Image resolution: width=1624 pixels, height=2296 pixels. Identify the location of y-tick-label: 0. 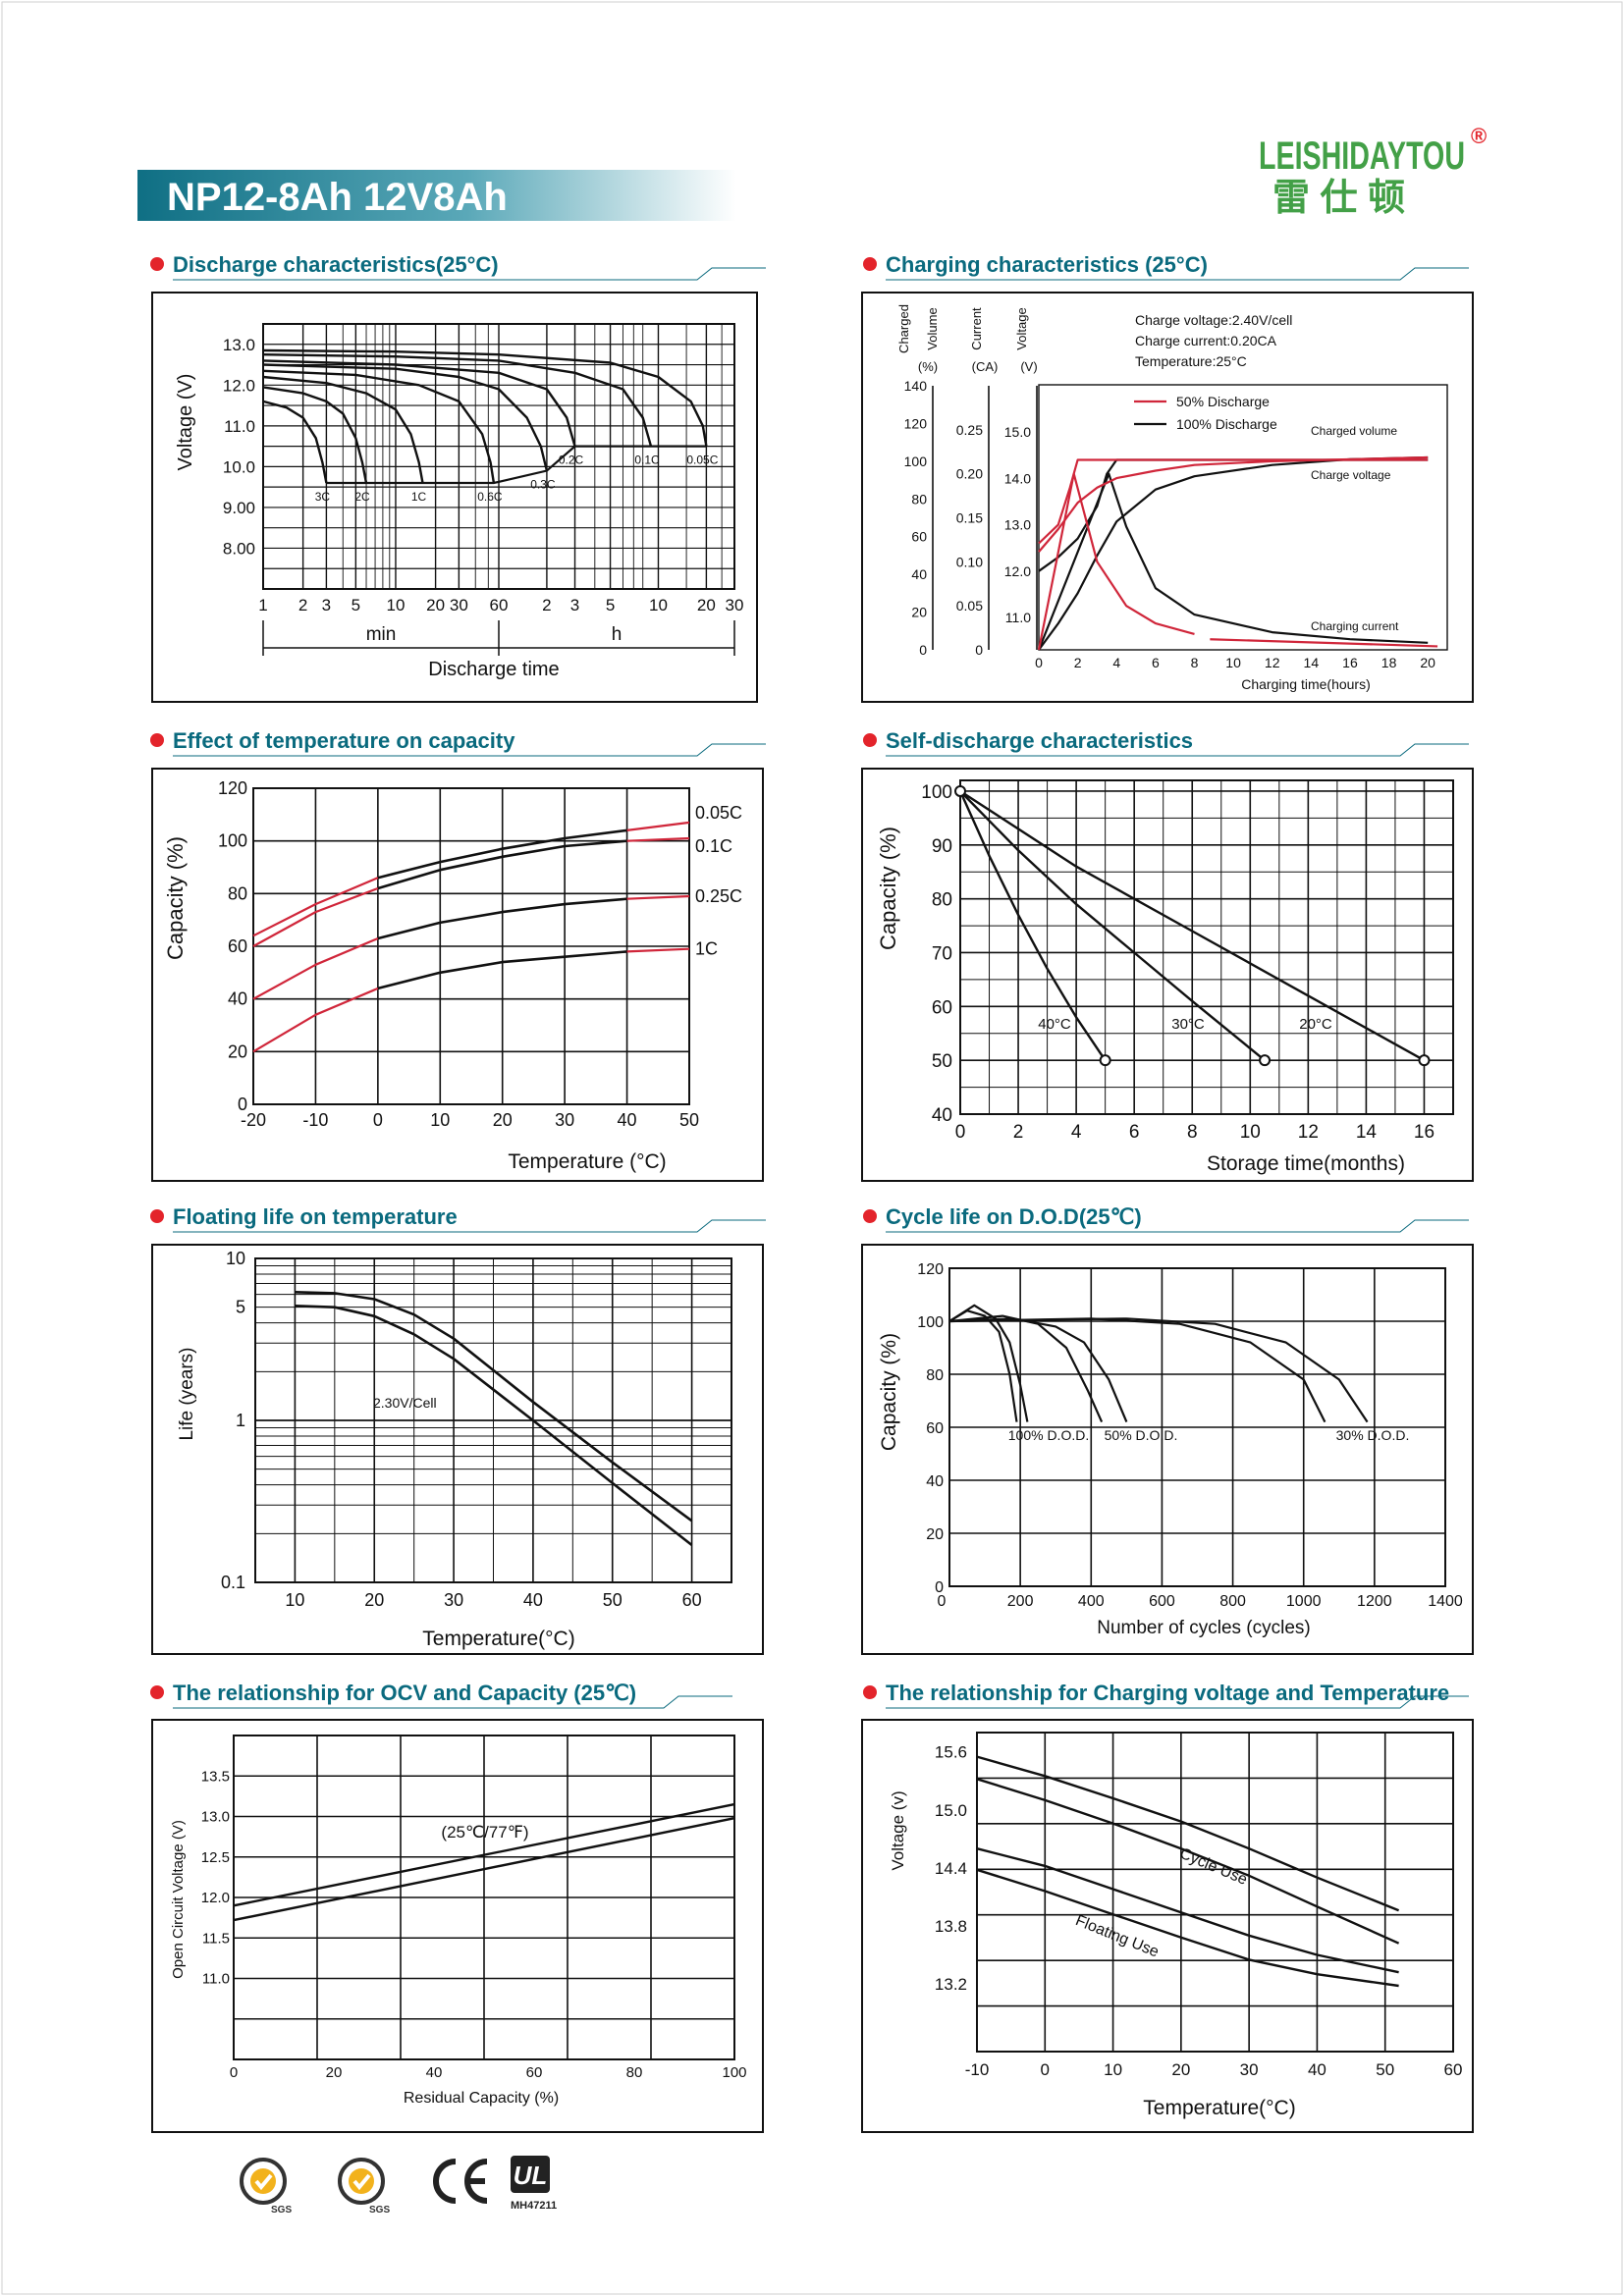
(939, 1588).